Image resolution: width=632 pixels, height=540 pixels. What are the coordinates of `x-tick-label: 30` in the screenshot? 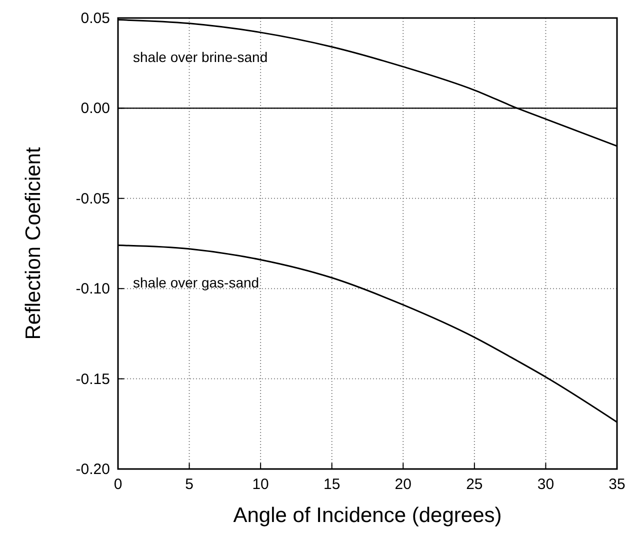 It's located at (545, 484).